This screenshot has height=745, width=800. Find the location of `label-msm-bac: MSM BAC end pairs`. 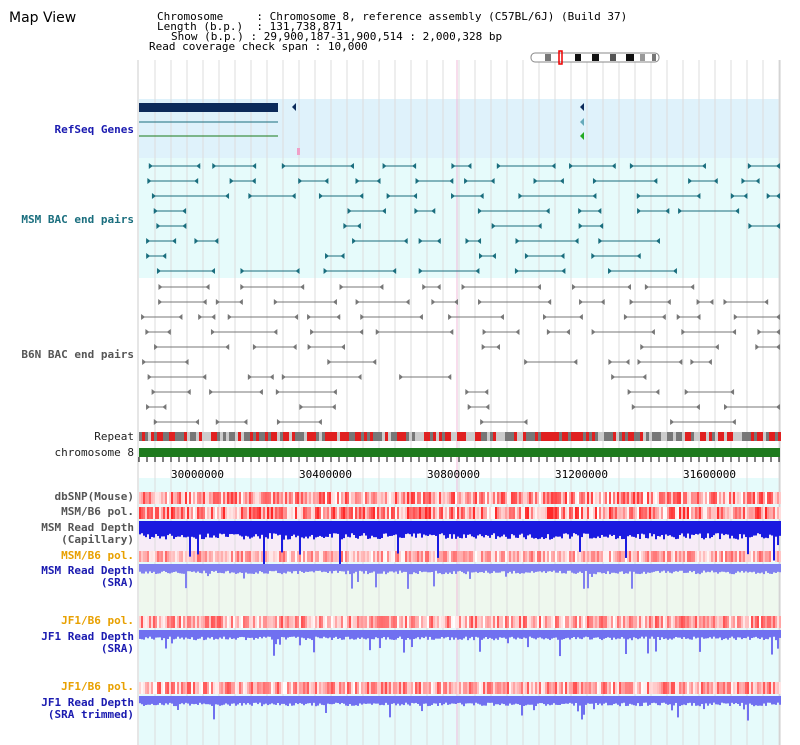

label-msm-bac: MSM BAC end pairs is located at coordinates (77, 219).